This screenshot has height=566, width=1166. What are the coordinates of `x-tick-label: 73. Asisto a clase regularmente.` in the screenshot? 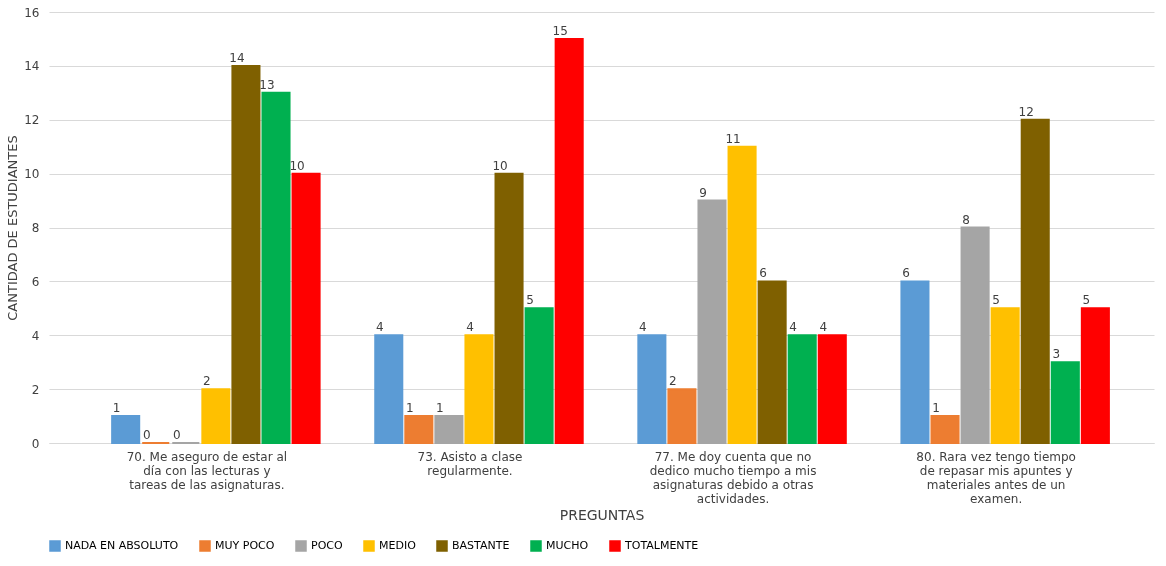 It's located at (470, 463).